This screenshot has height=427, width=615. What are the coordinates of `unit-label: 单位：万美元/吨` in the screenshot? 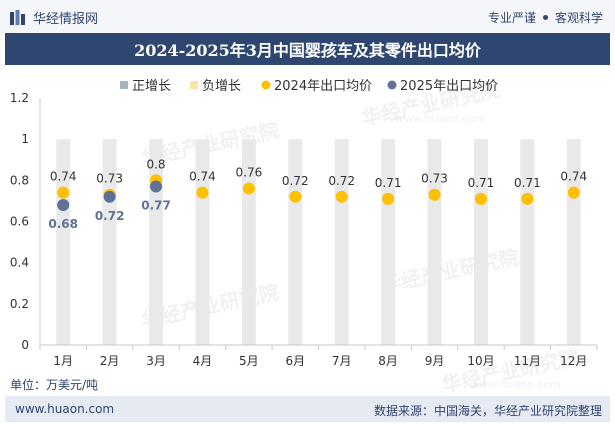 It's located at (54, 385).